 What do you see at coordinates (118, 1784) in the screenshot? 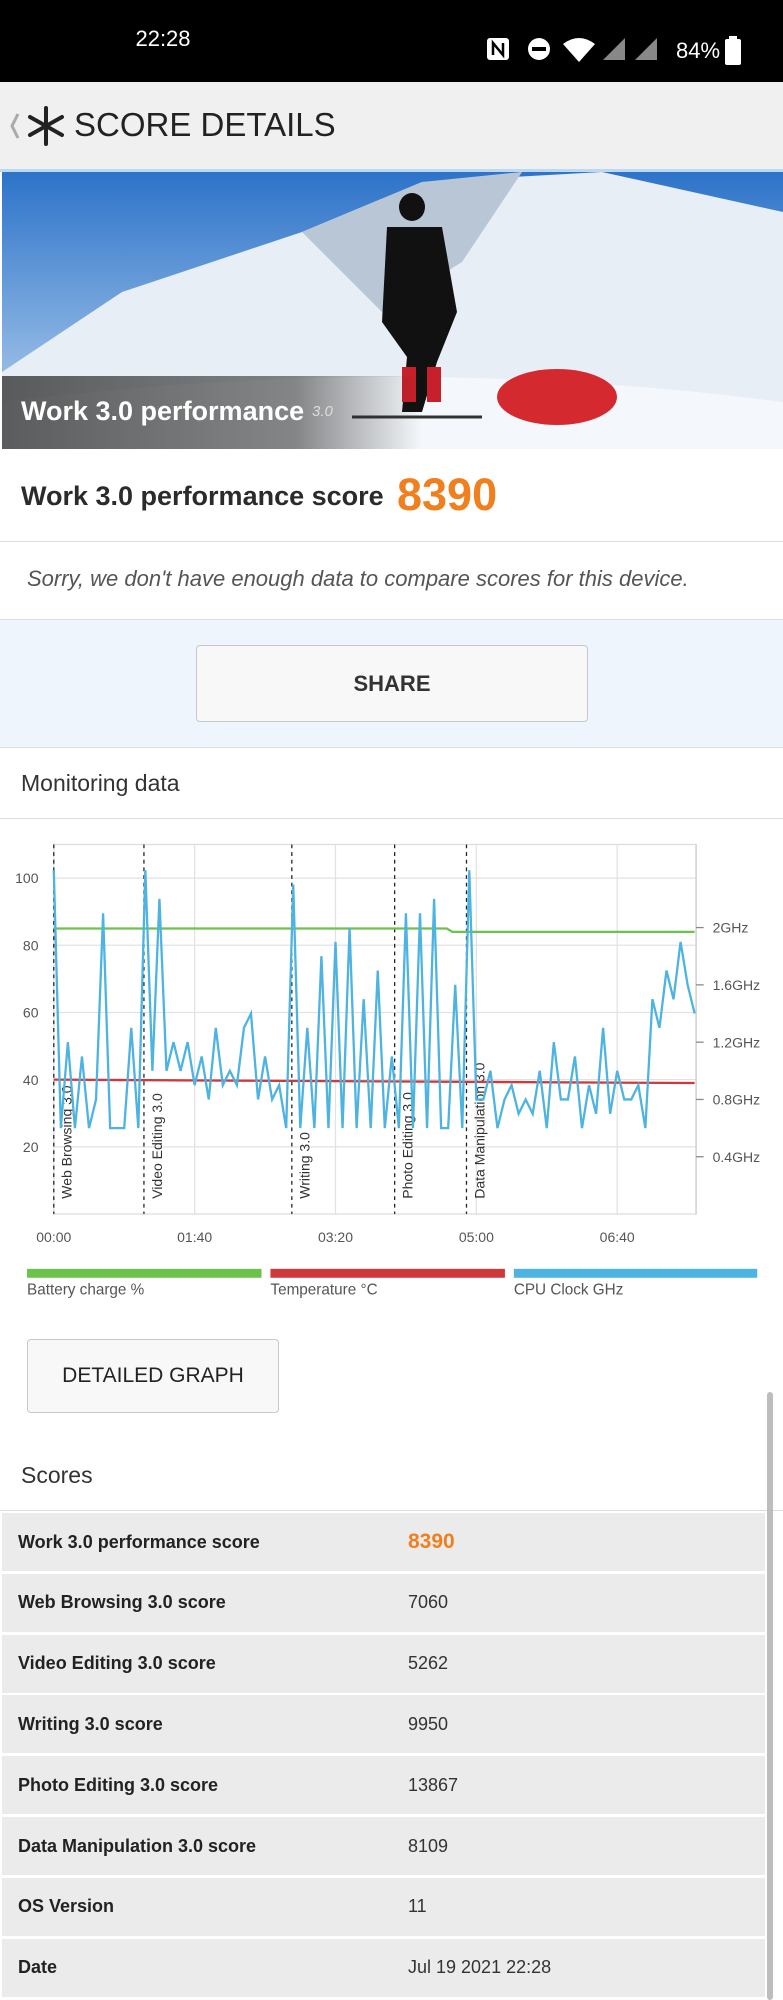
I see `row-label: Photo Editing 3.0 score` at bounding box center [118, 1784].